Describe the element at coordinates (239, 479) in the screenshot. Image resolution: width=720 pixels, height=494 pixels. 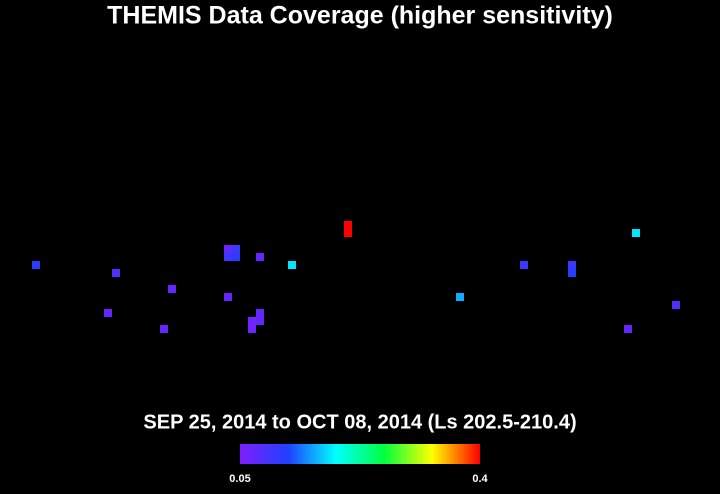
I see `colorbar-tick-label: 0.05` at that location.